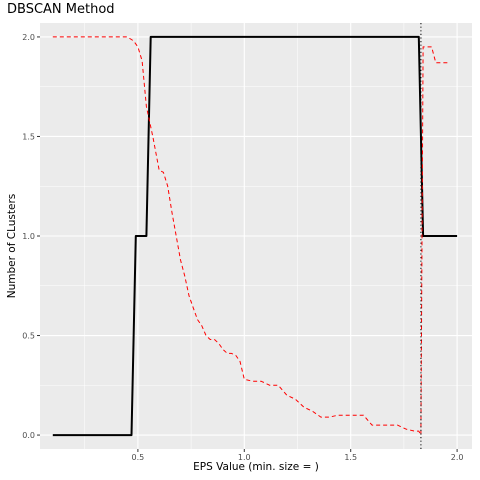 The image size is (480, 480). I want to click on x-tick-label: 2.0, so click(457, 457).